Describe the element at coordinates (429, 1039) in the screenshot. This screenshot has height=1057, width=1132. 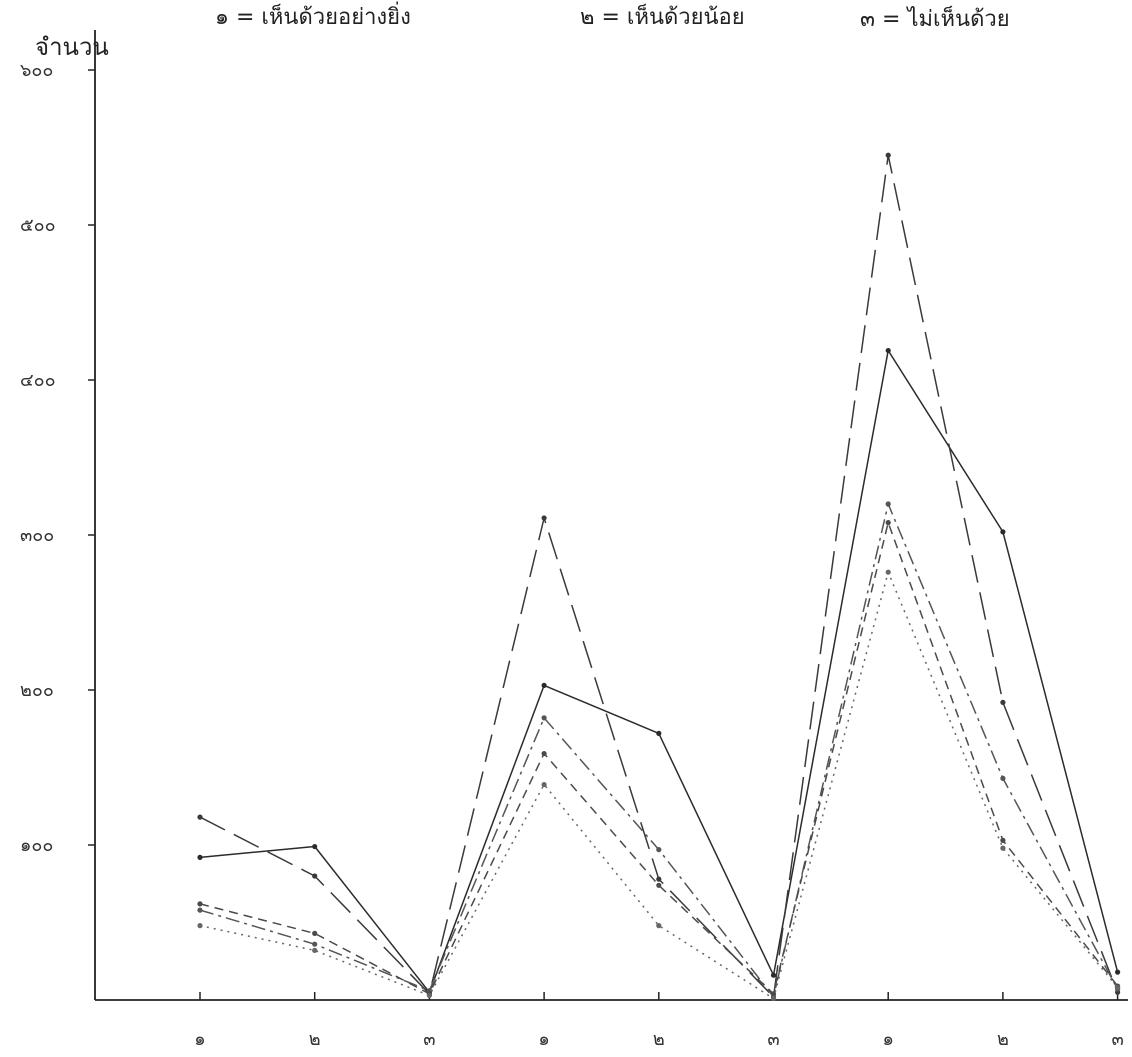
I see `x-tick-label-2: ๓` at that location.